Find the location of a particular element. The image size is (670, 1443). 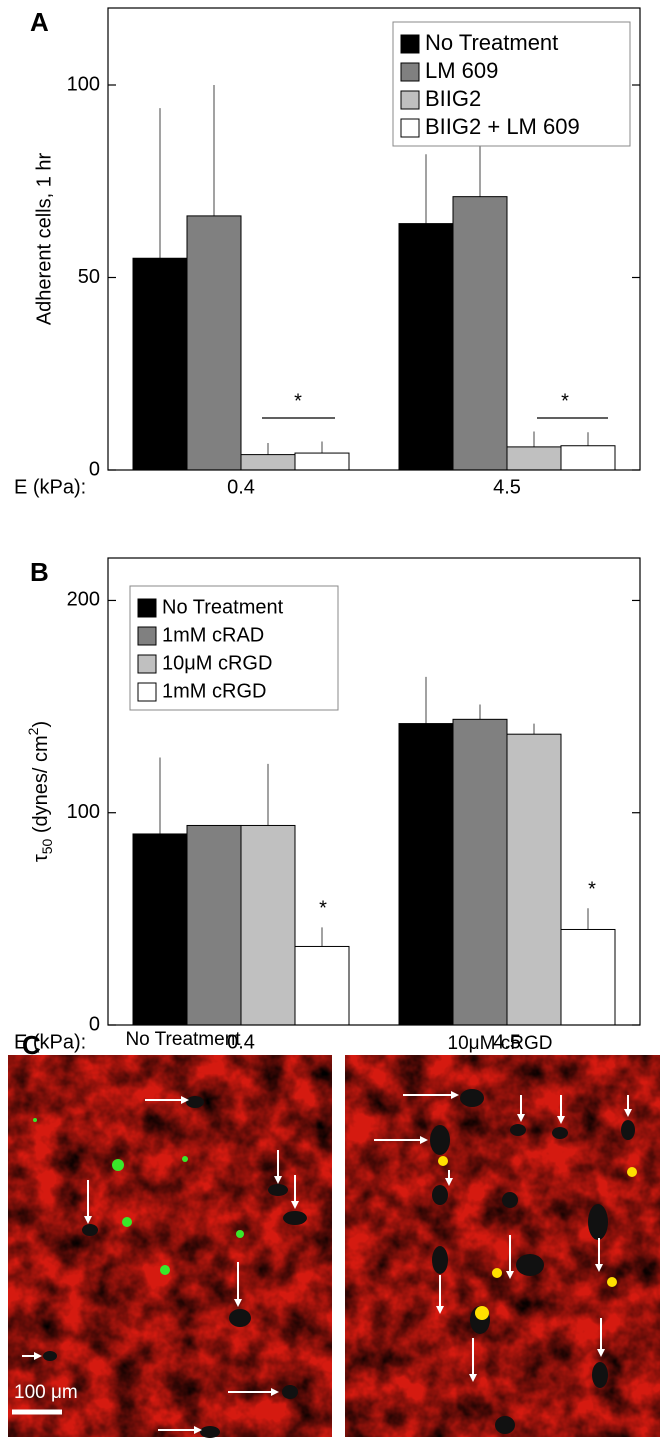

y-axis-label: Adherent cells, 1 hr is located at coordinates (44, 239).